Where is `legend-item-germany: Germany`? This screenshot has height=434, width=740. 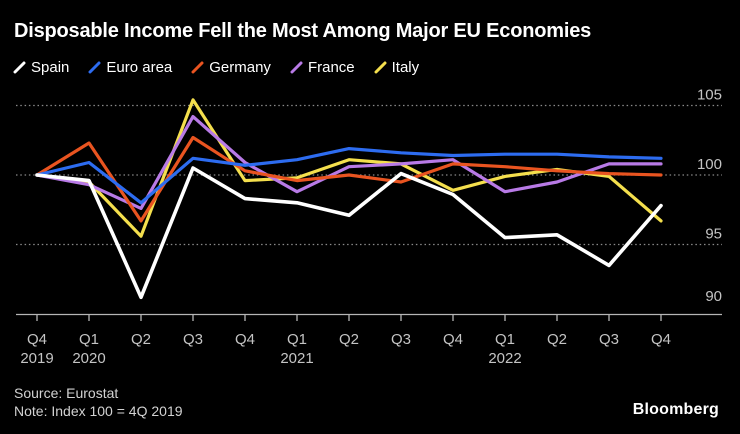 legend-item-germany: Germany is located at coordinates (231, 67).